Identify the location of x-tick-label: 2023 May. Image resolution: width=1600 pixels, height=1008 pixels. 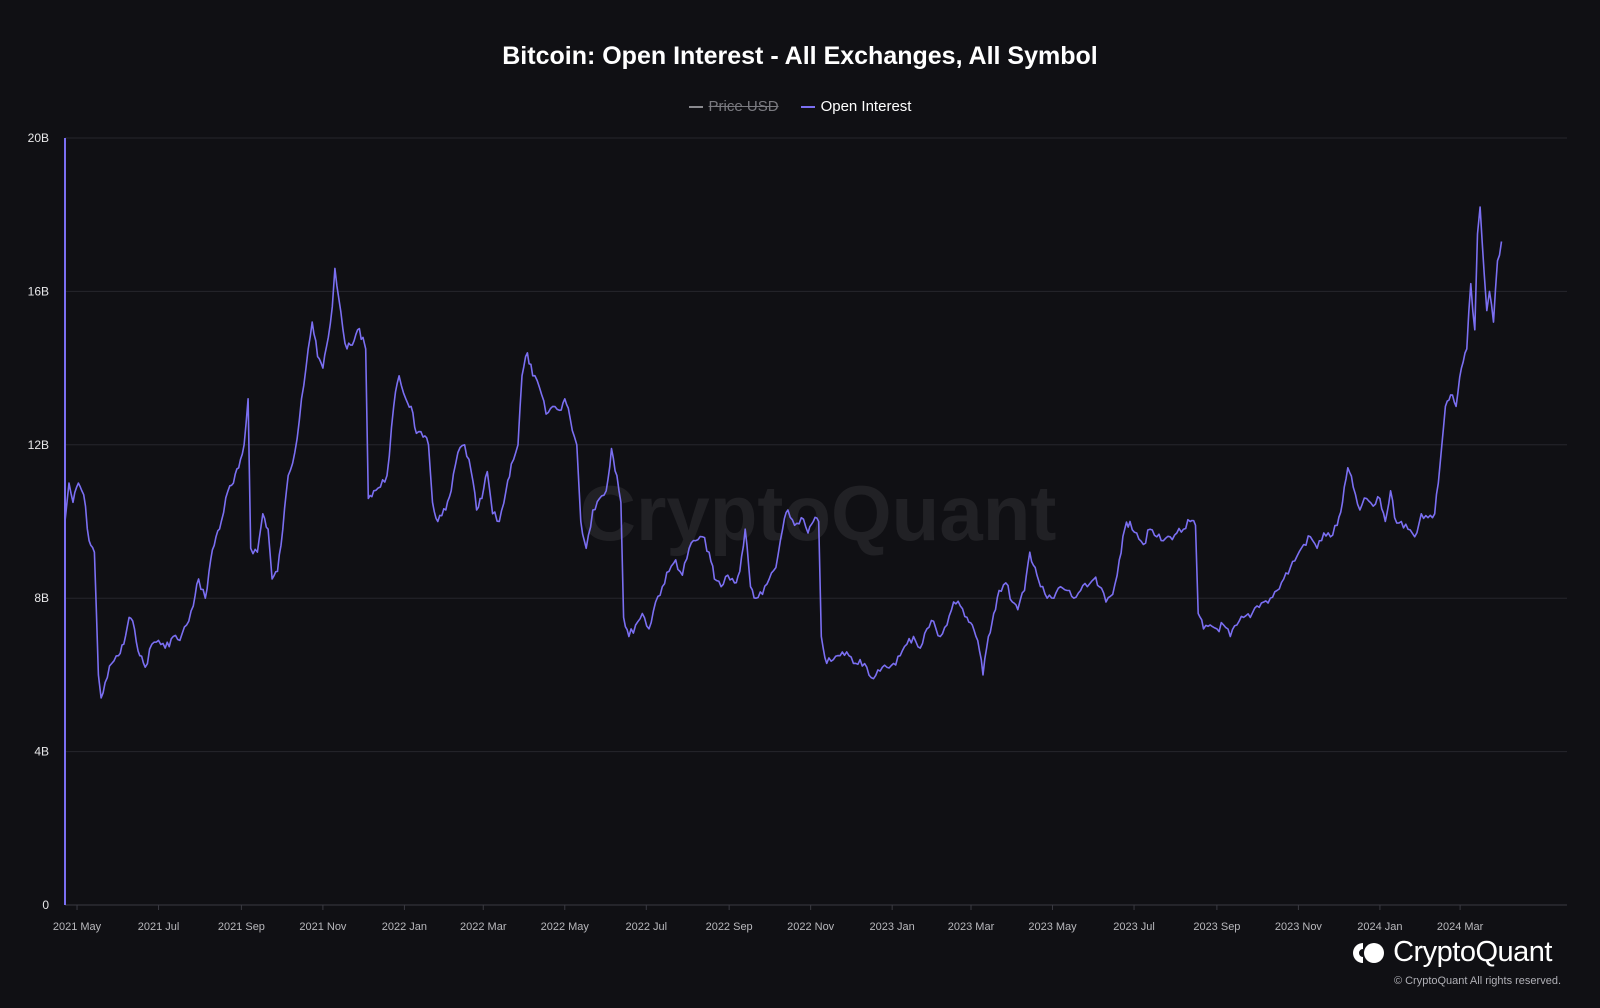
(1052, 927).